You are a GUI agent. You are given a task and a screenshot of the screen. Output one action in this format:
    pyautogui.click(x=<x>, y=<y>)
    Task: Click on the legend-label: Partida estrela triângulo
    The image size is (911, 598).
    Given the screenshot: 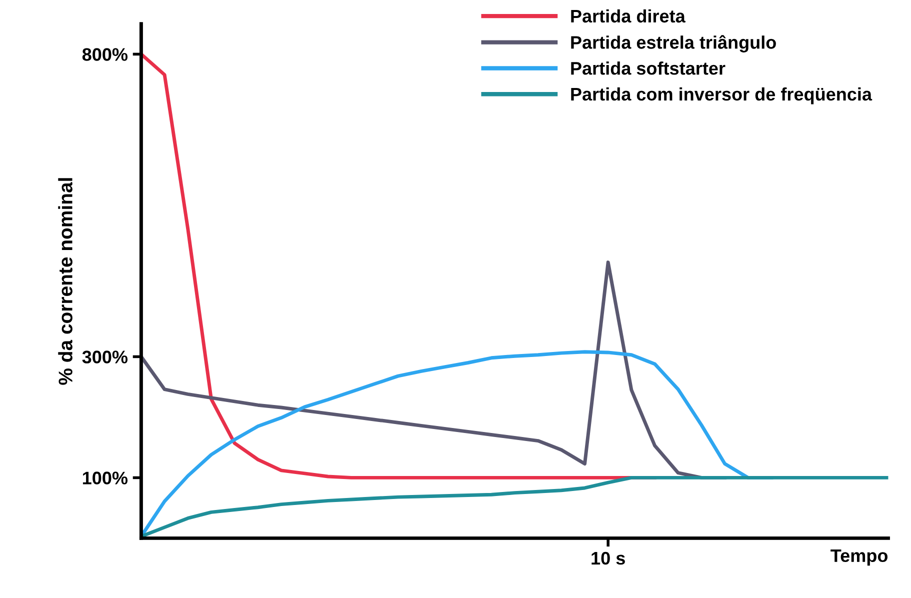 What is the action you would take?
    pyautogui.click(x=673, y=43)
    